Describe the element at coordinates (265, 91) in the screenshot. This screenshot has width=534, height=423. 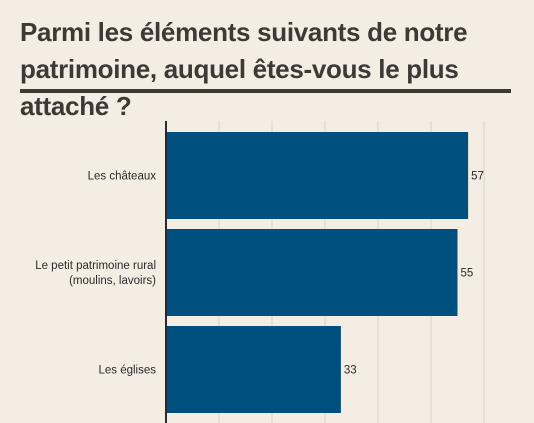
I see `title-underline` at that location.